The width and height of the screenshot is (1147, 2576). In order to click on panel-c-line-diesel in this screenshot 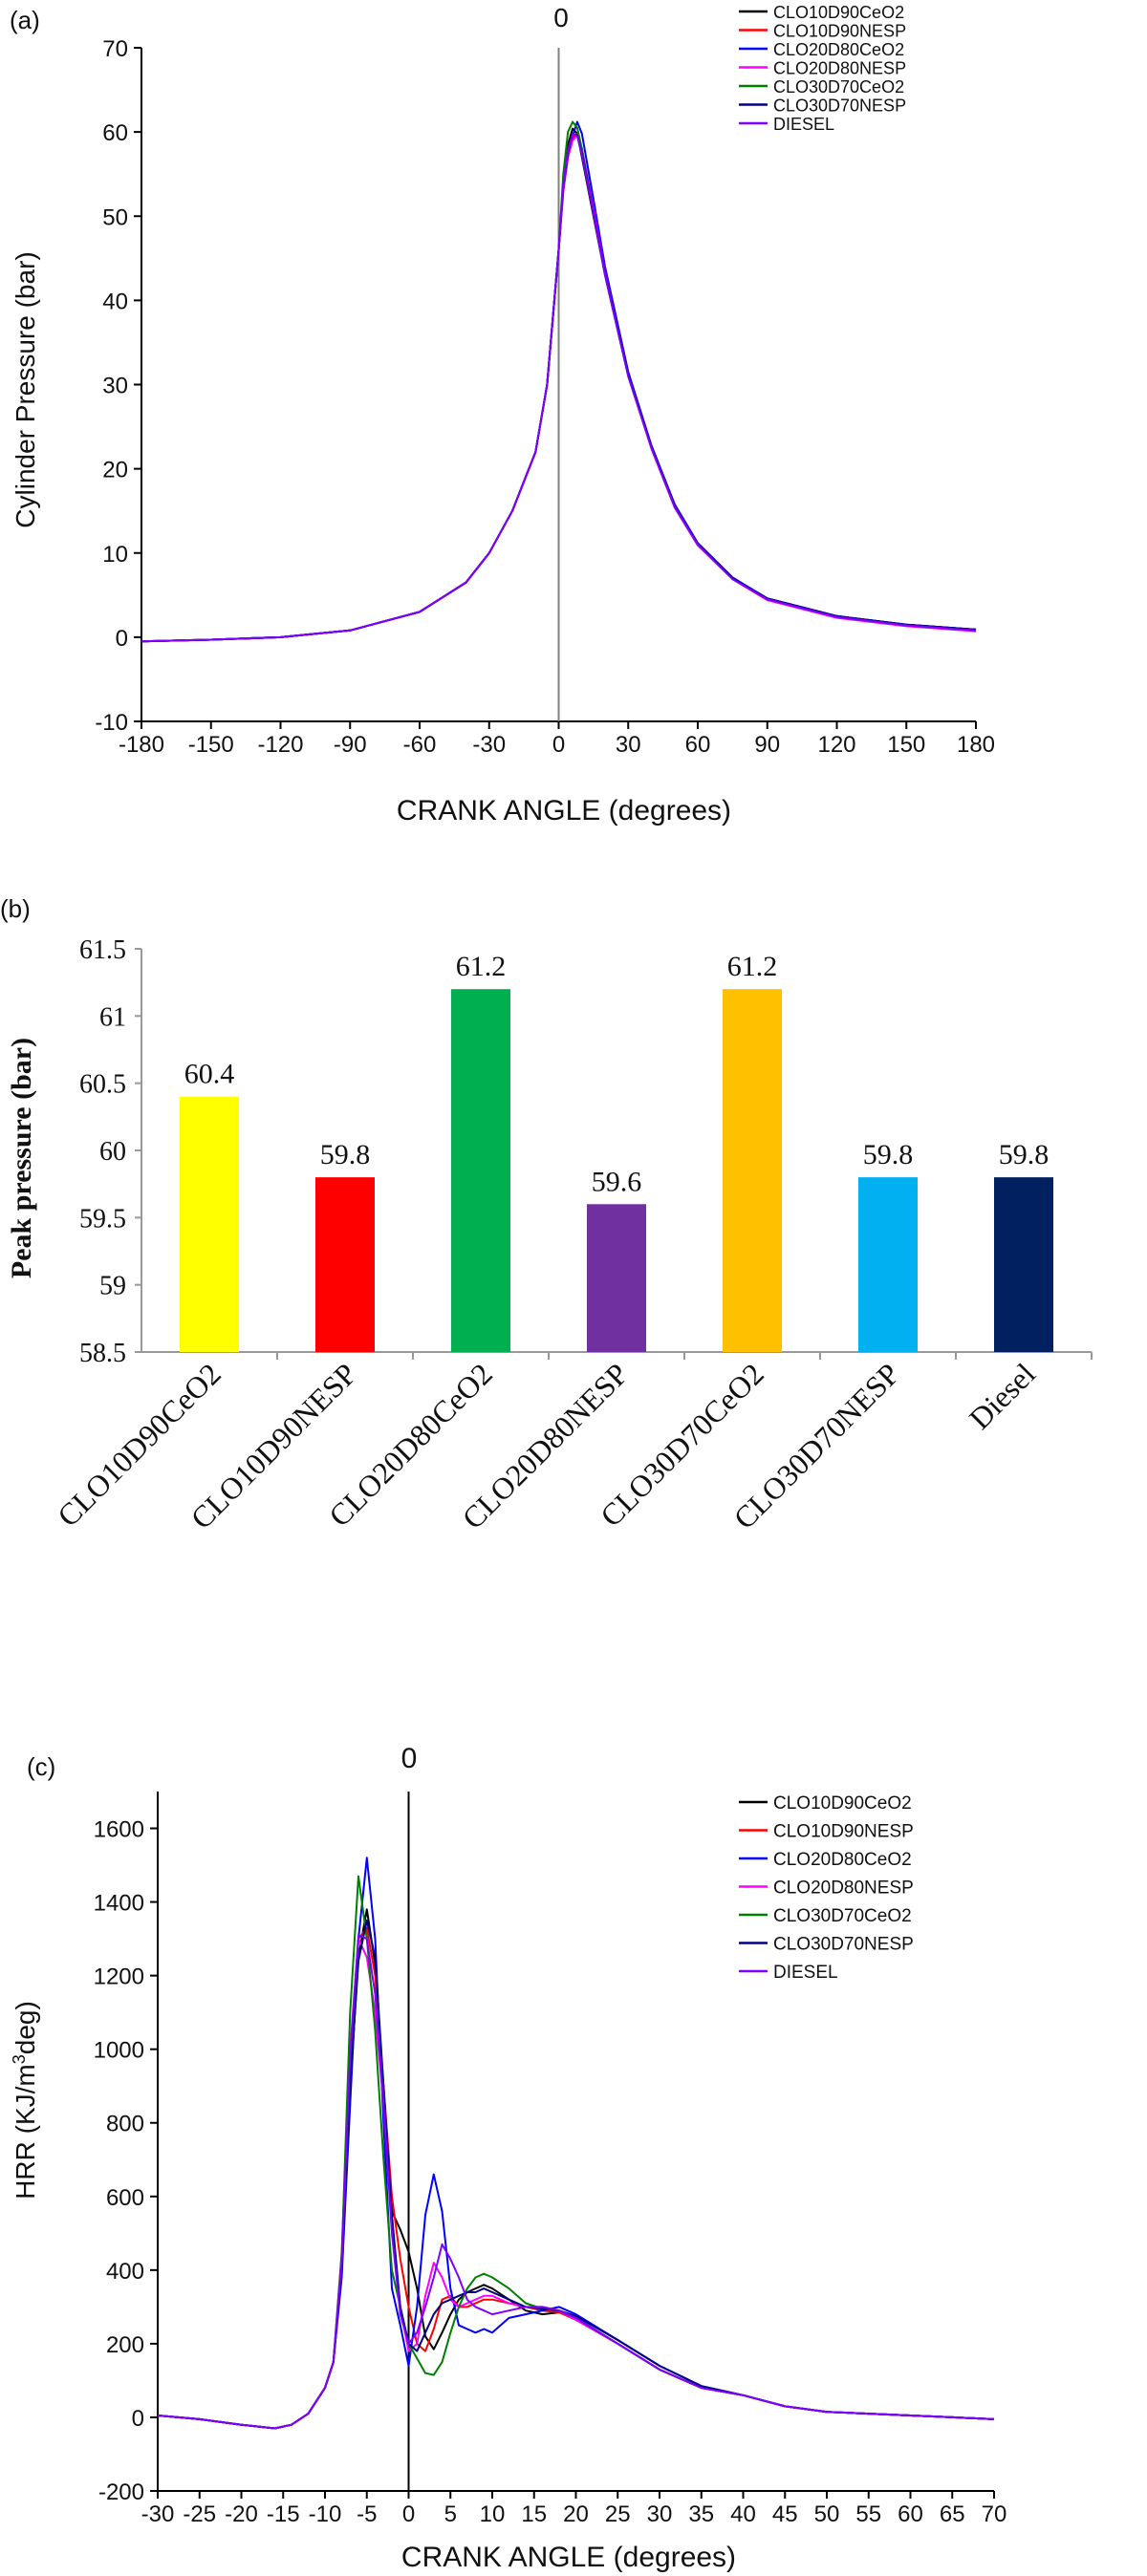, I will do `click(576, 2182)`.